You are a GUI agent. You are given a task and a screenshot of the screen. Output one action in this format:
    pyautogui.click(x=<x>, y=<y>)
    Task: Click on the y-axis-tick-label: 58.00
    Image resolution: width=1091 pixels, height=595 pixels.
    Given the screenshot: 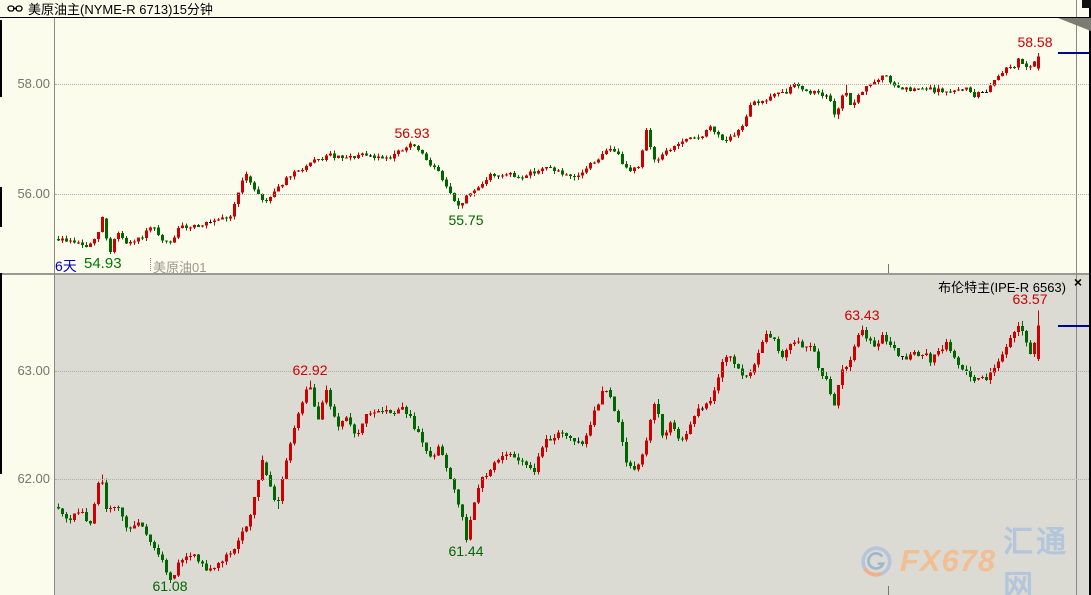 What is the action you would take?
    pyautogui.click(x=33, y=83)
    